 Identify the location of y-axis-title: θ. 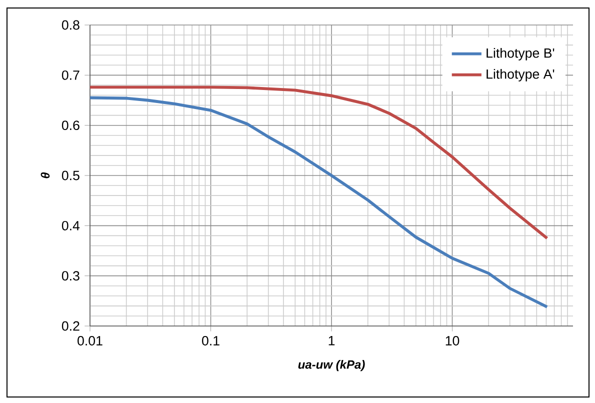
(45, 175).